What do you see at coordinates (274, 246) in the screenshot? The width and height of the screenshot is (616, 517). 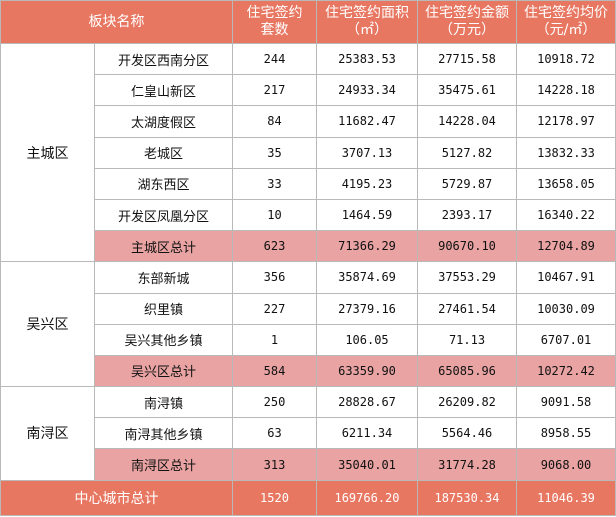 I see `sets-cell: 623` at bounding box center [274, 246].